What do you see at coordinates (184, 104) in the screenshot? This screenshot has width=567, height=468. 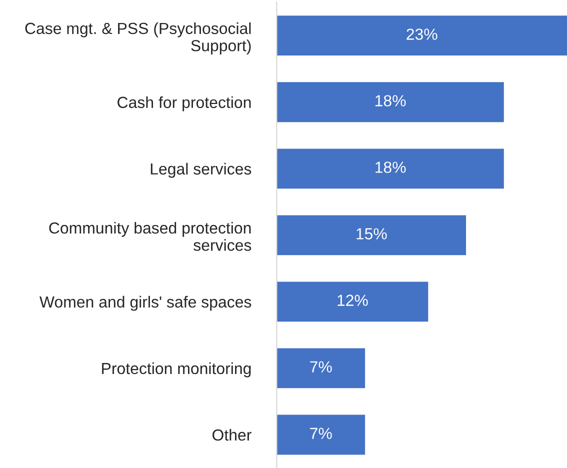 I see `y-tick-label: Cash for protection` at bounding box center [184, 104].